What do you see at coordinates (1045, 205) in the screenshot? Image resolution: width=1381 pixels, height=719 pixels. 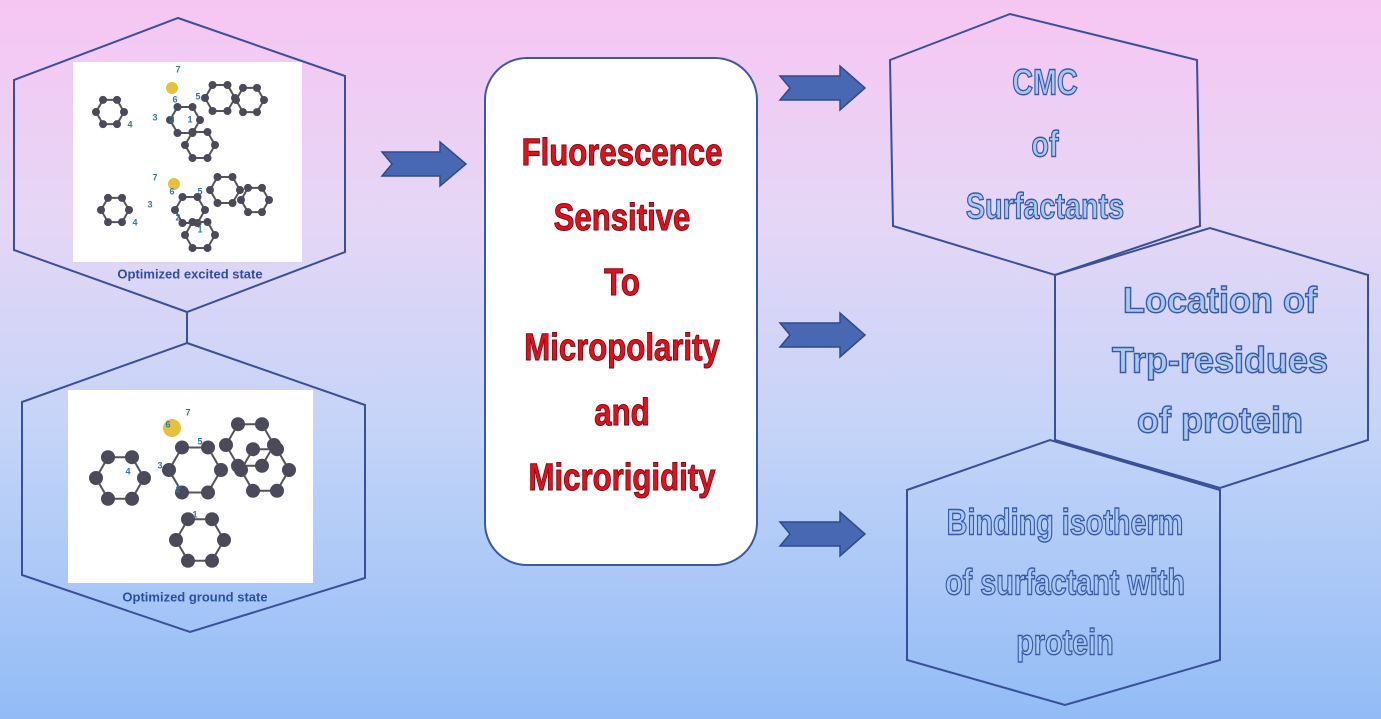 I see `outcome-line: Surfactants` at bounding box center [1045, 205].